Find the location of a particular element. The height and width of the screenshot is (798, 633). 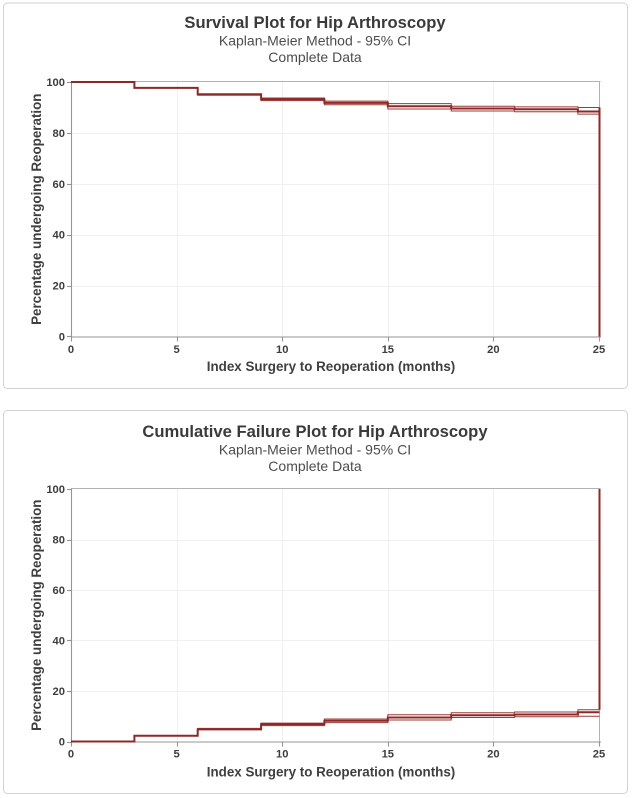

svg-text:Survival Plot for Hip Arthrosc: Survival Plot for Hip Arthroscopy is located at coordinates (315, 22).